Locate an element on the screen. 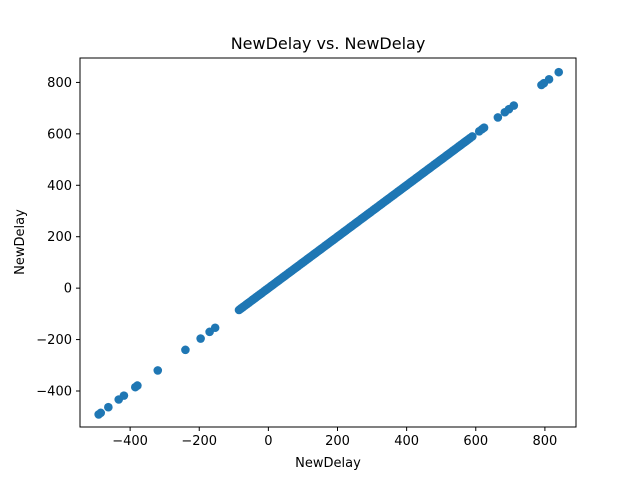 This screenshot has height=480, width=640. y-tick-label: 200 is located at coordinates (59, 237).